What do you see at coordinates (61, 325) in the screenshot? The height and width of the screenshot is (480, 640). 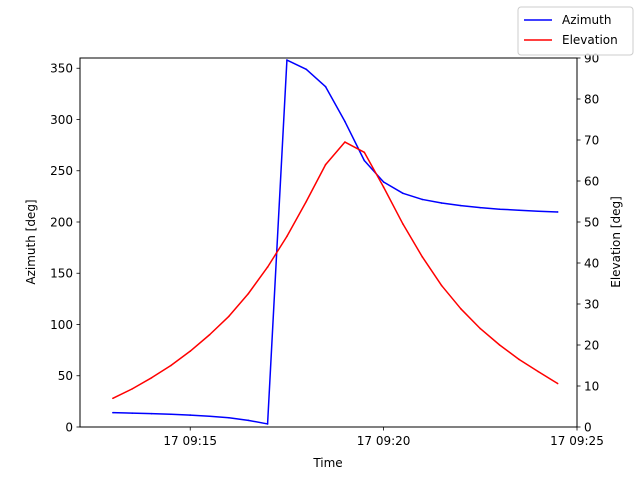 I see `left-tick-label: 100` at bounding box center [61, 325].